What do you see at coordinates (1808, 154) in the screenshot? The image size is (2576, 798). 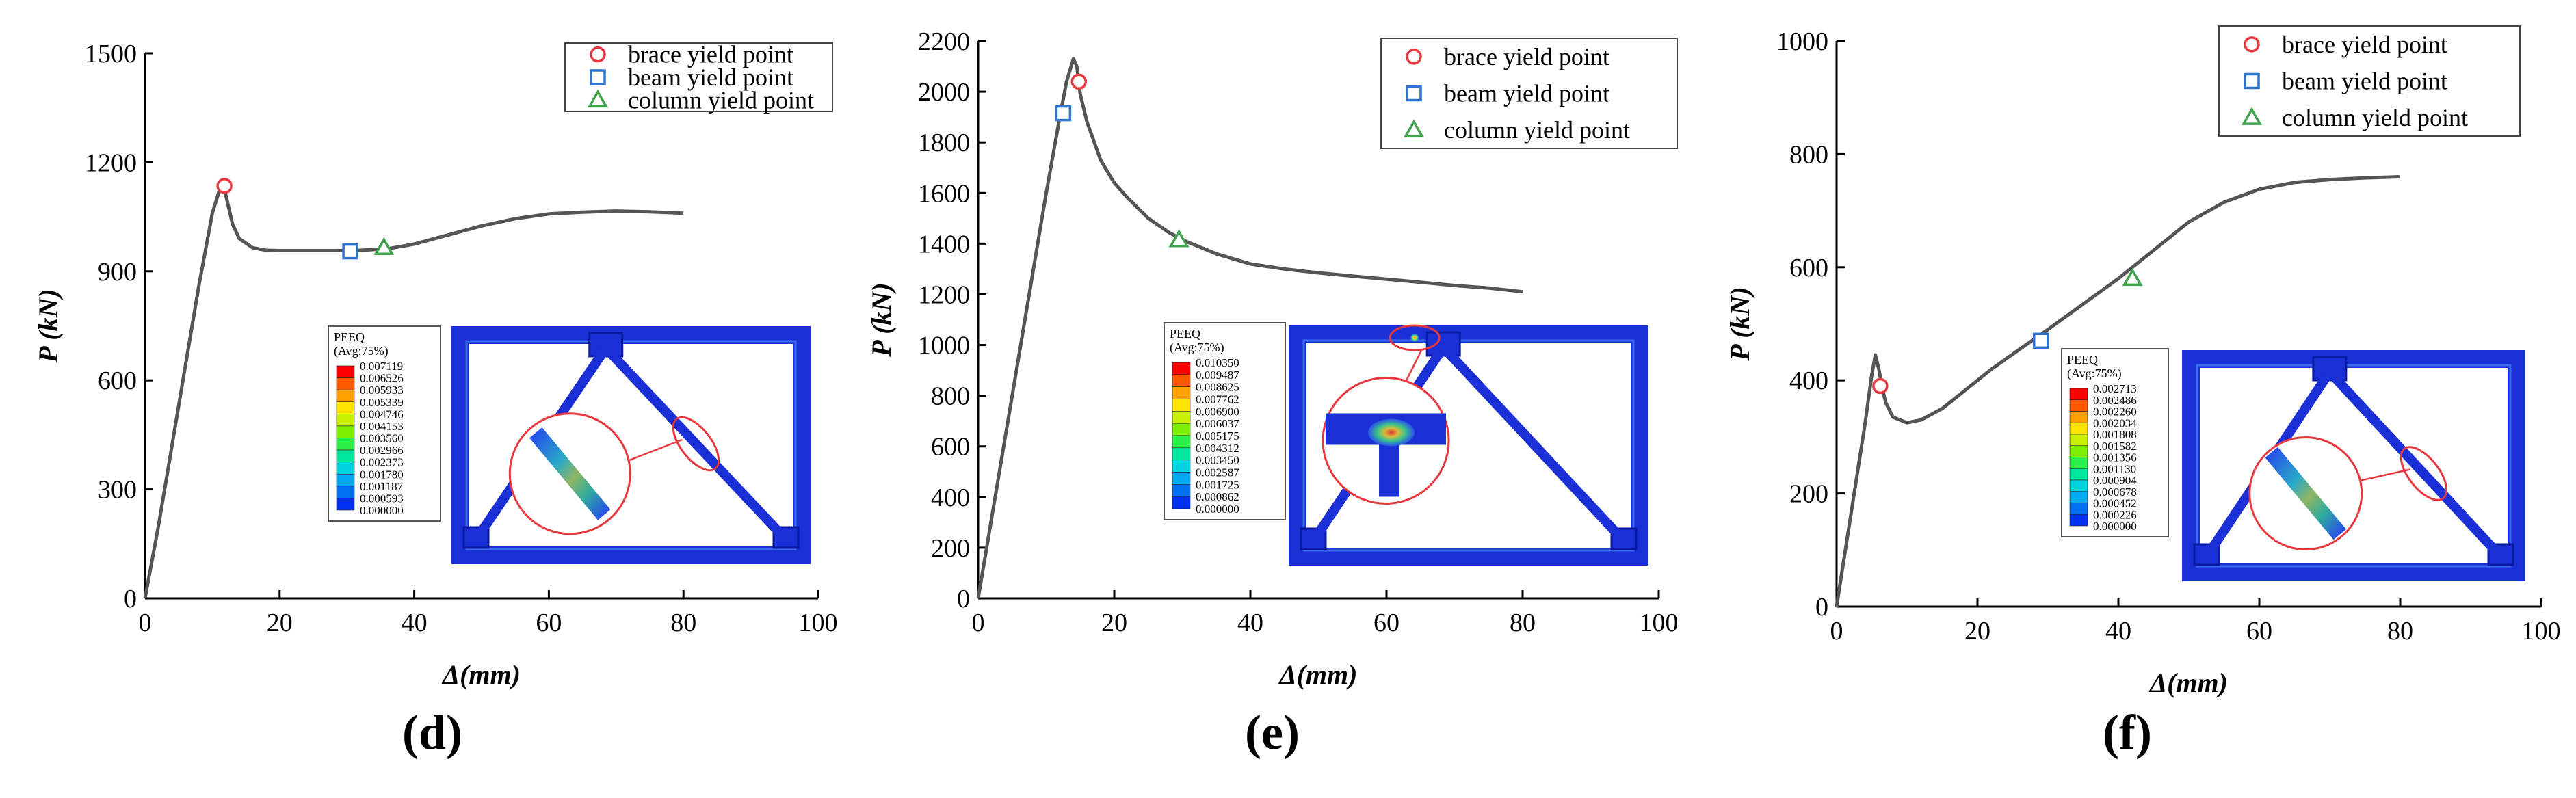 I see `y-tick-label: 800` at bounding box center [1808, 154].